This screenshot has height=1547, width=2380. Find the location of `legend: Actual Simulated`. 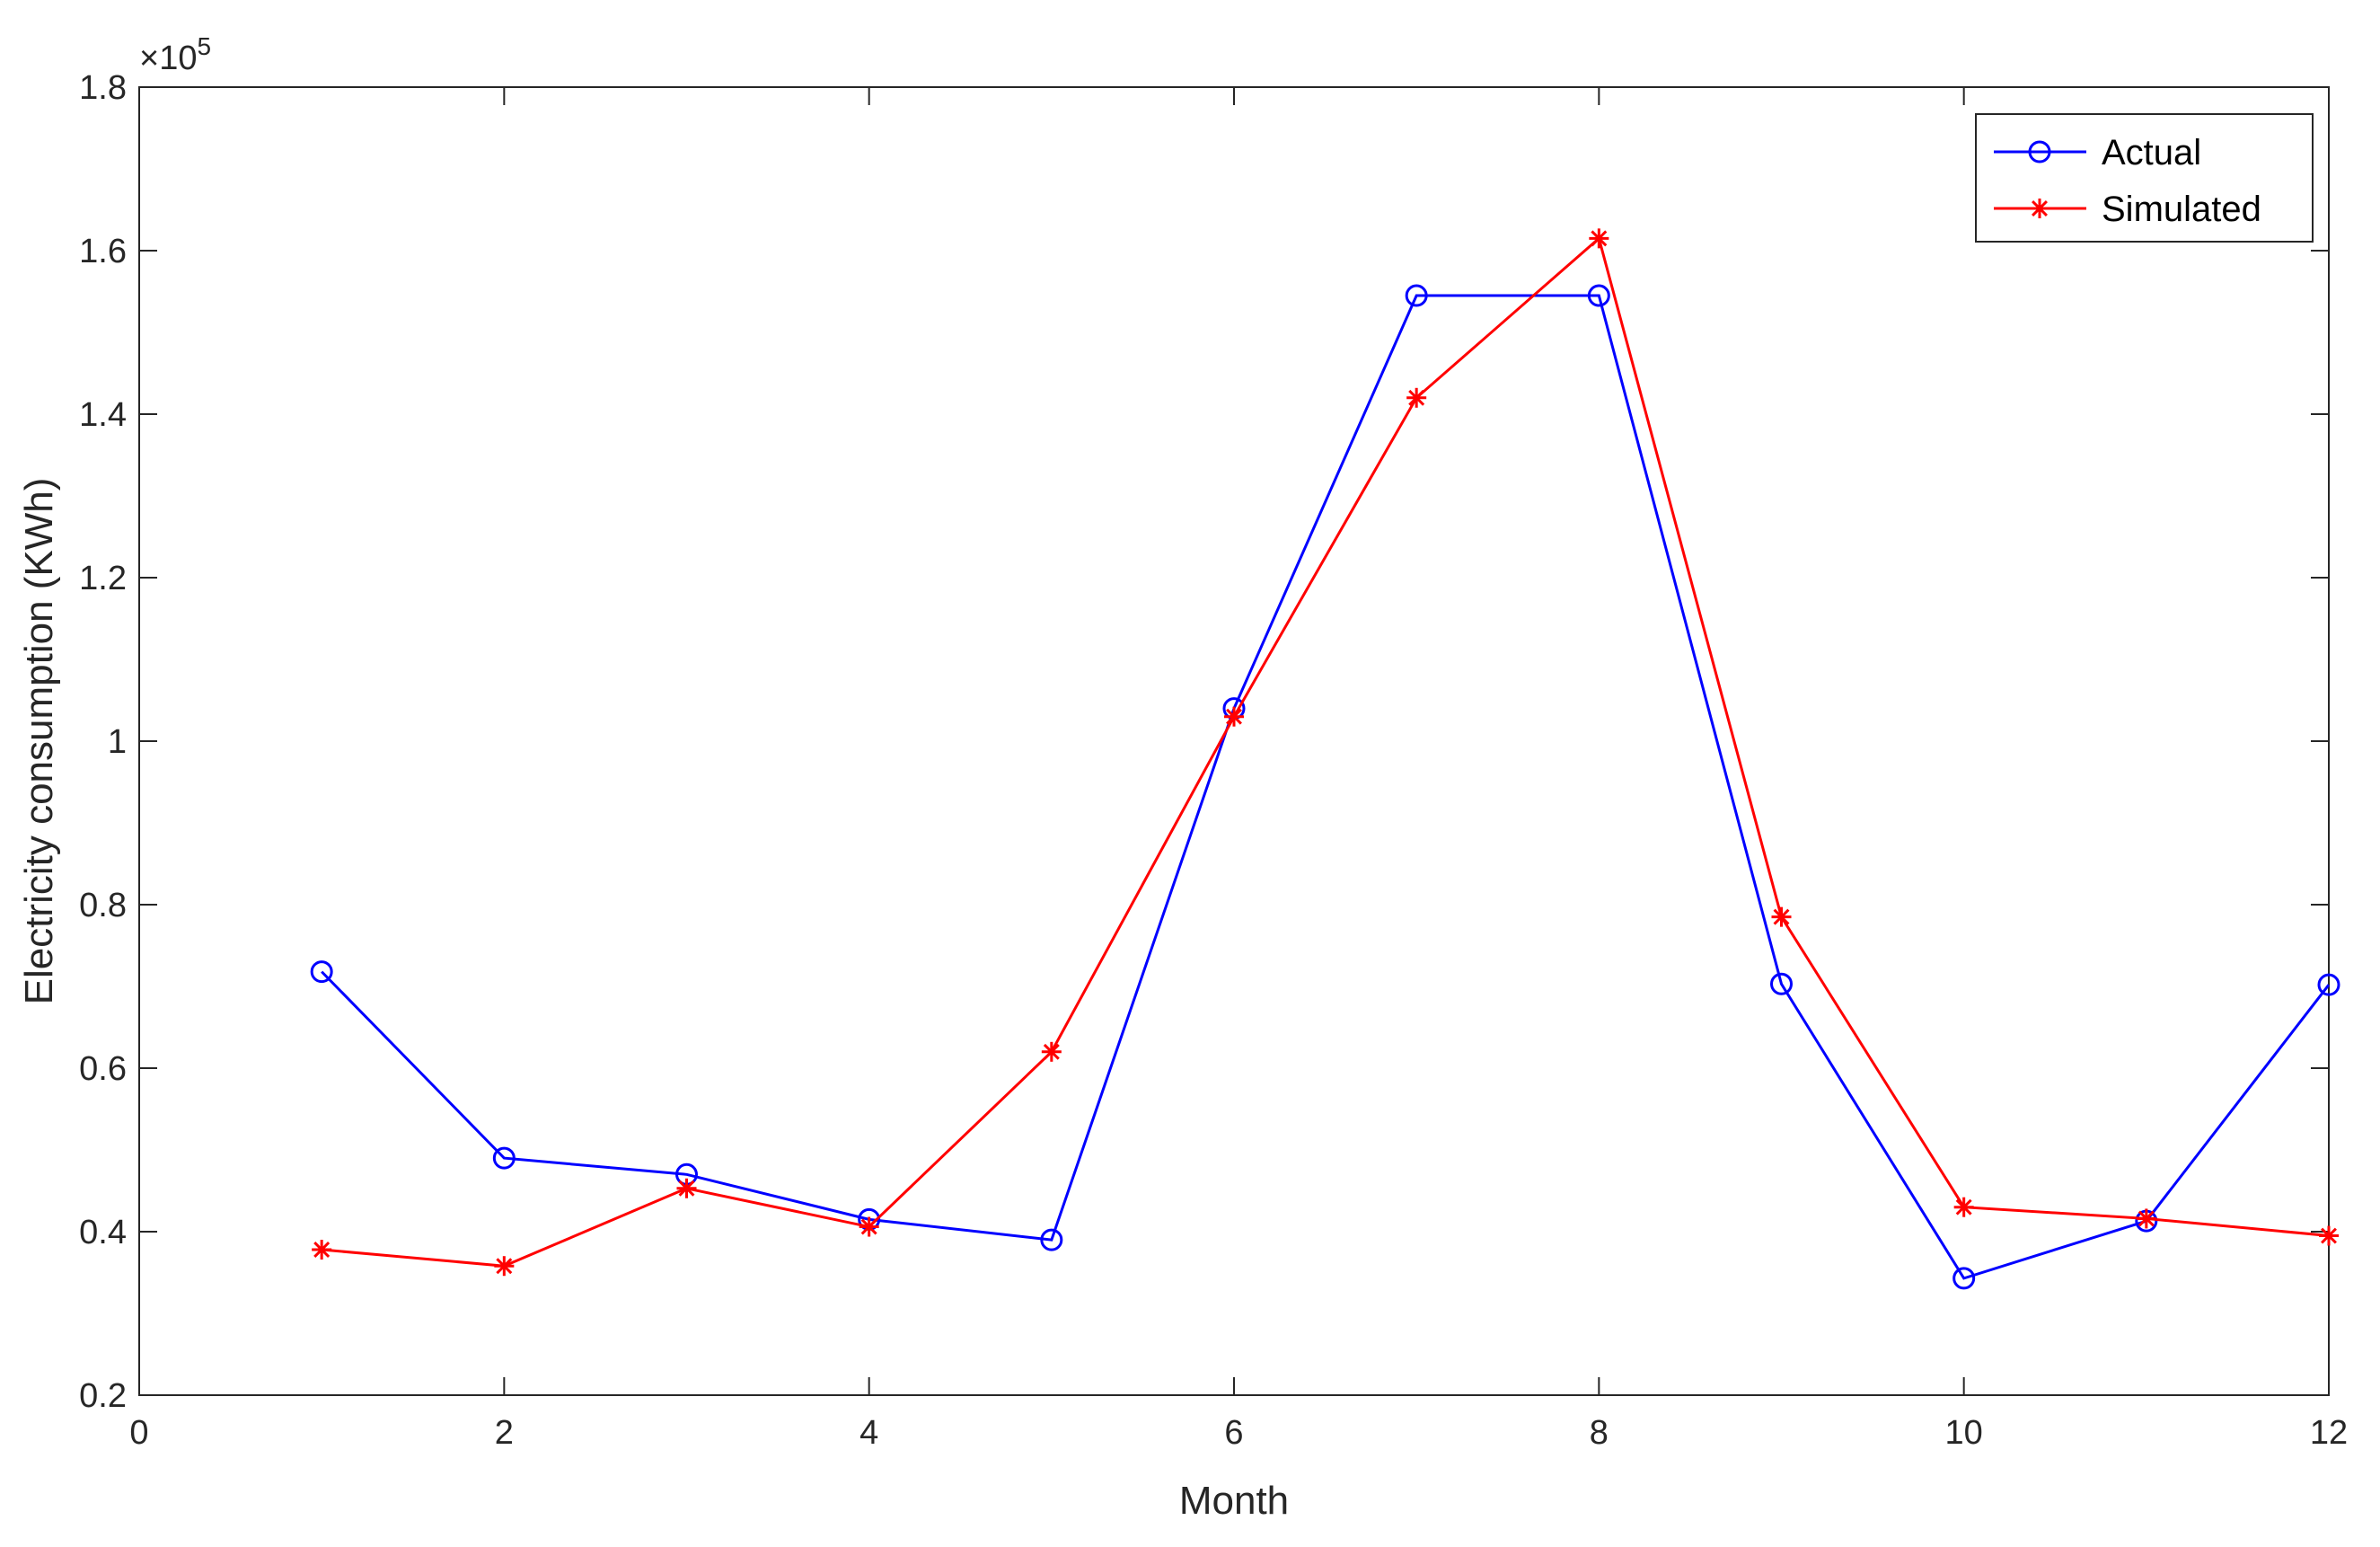

legend: Actual Simulated is located at coordinates (2144, 178).